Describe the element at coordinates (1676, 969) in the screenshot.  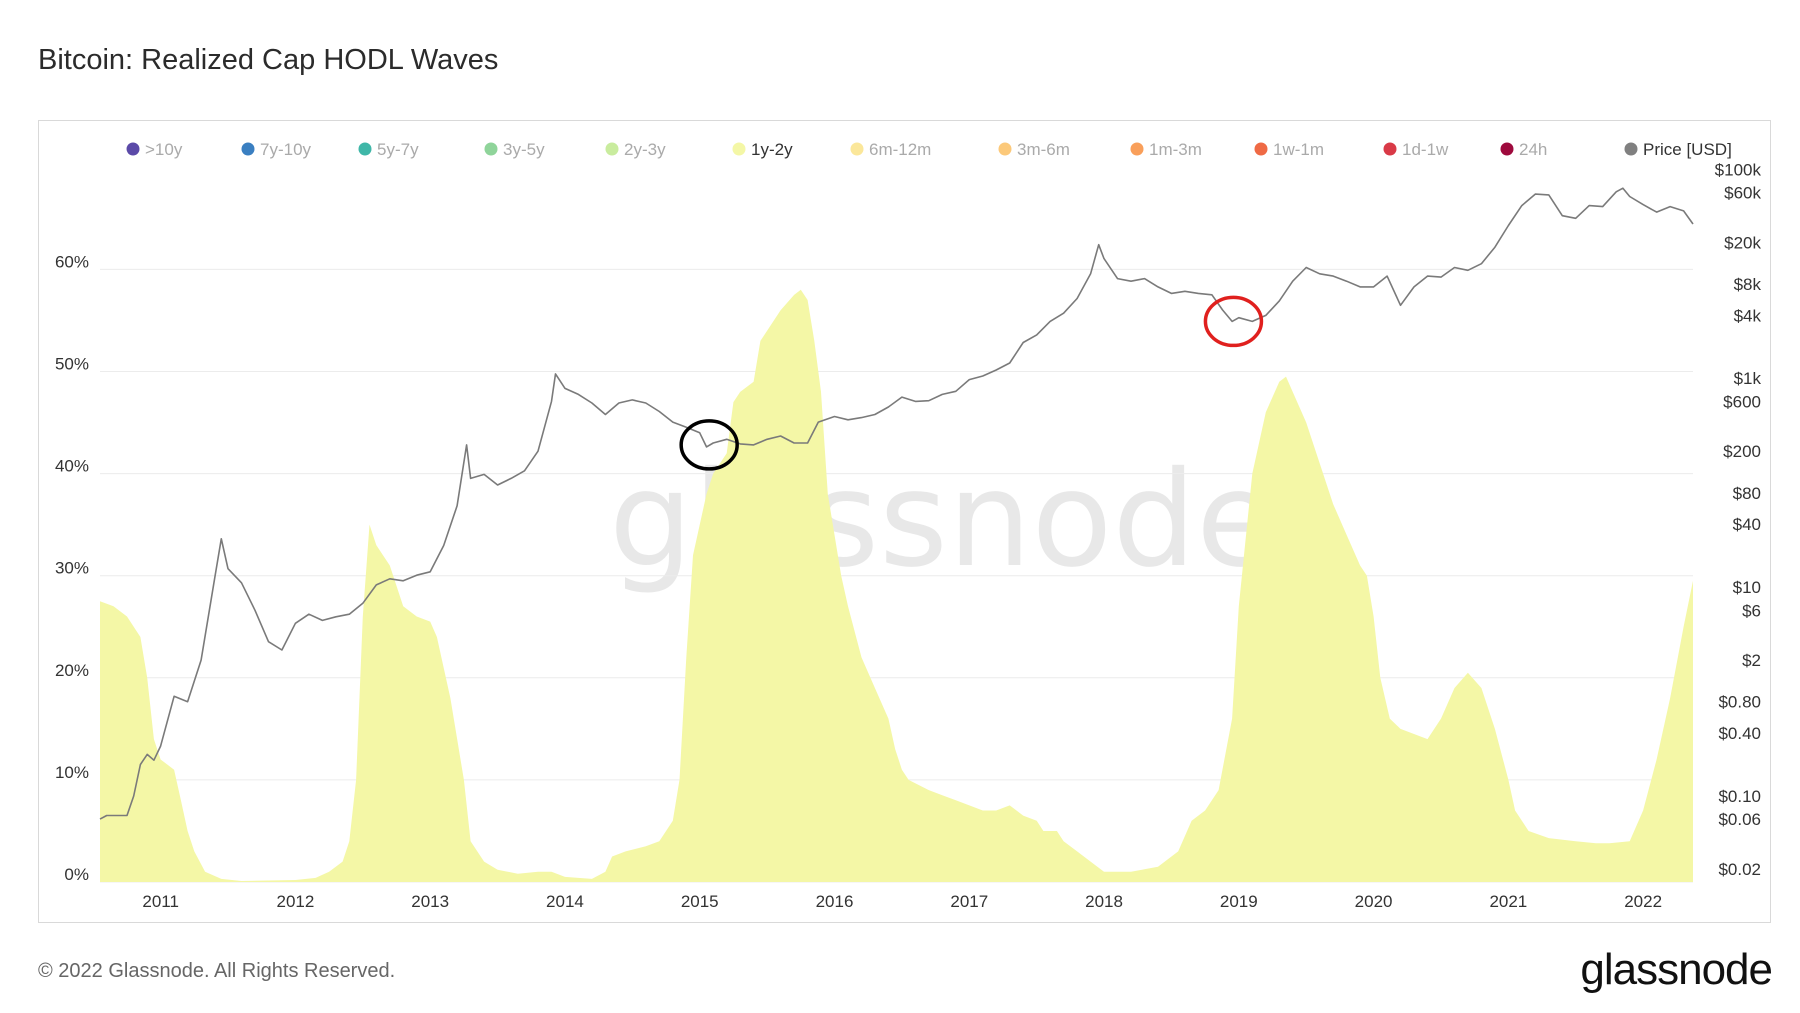
I see `glassnode-logo: glassnode` at that location.